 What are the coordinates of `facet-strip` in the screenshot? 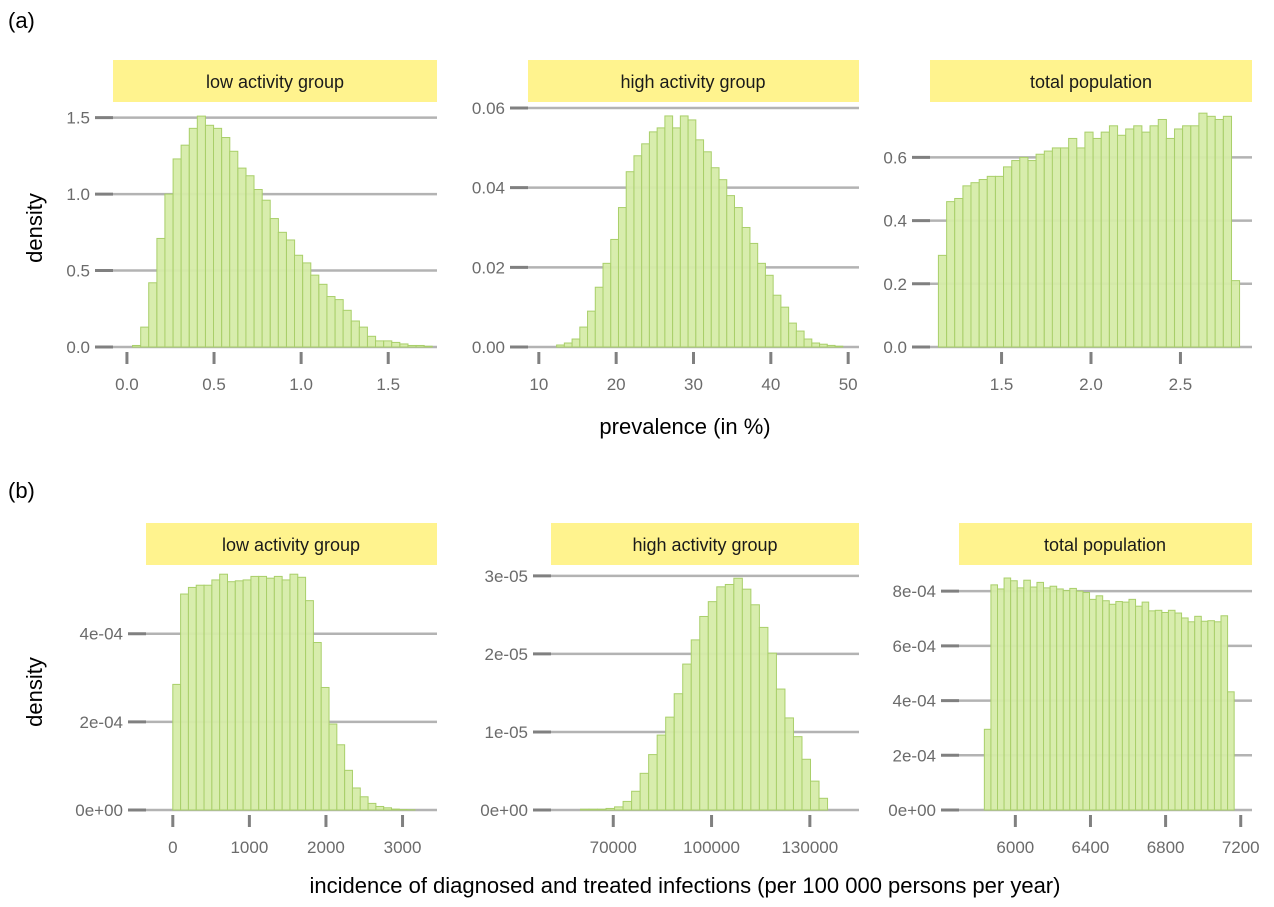 It's located at (1105, 544).